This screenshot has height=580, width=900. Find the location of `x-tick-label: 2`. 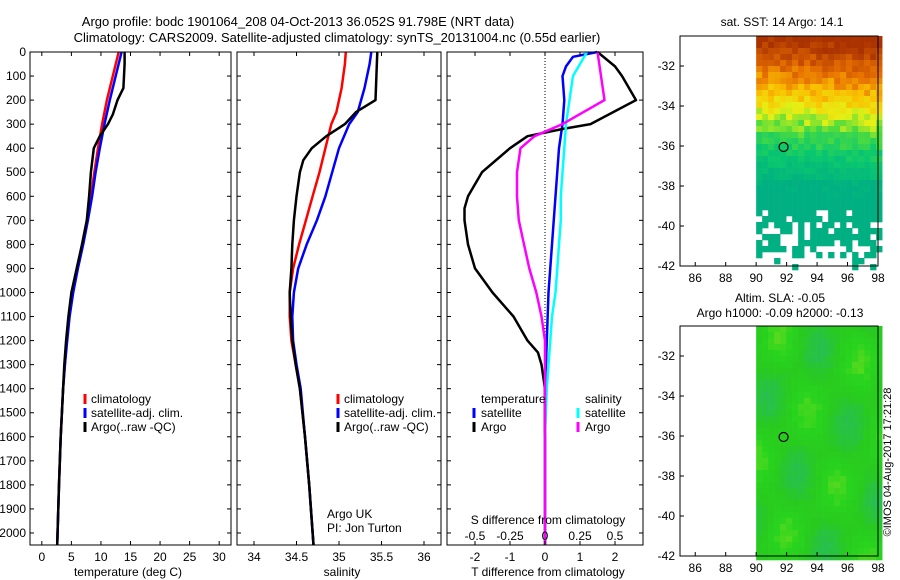

x-tick-label: 2 is located at coordinates (615, 557).